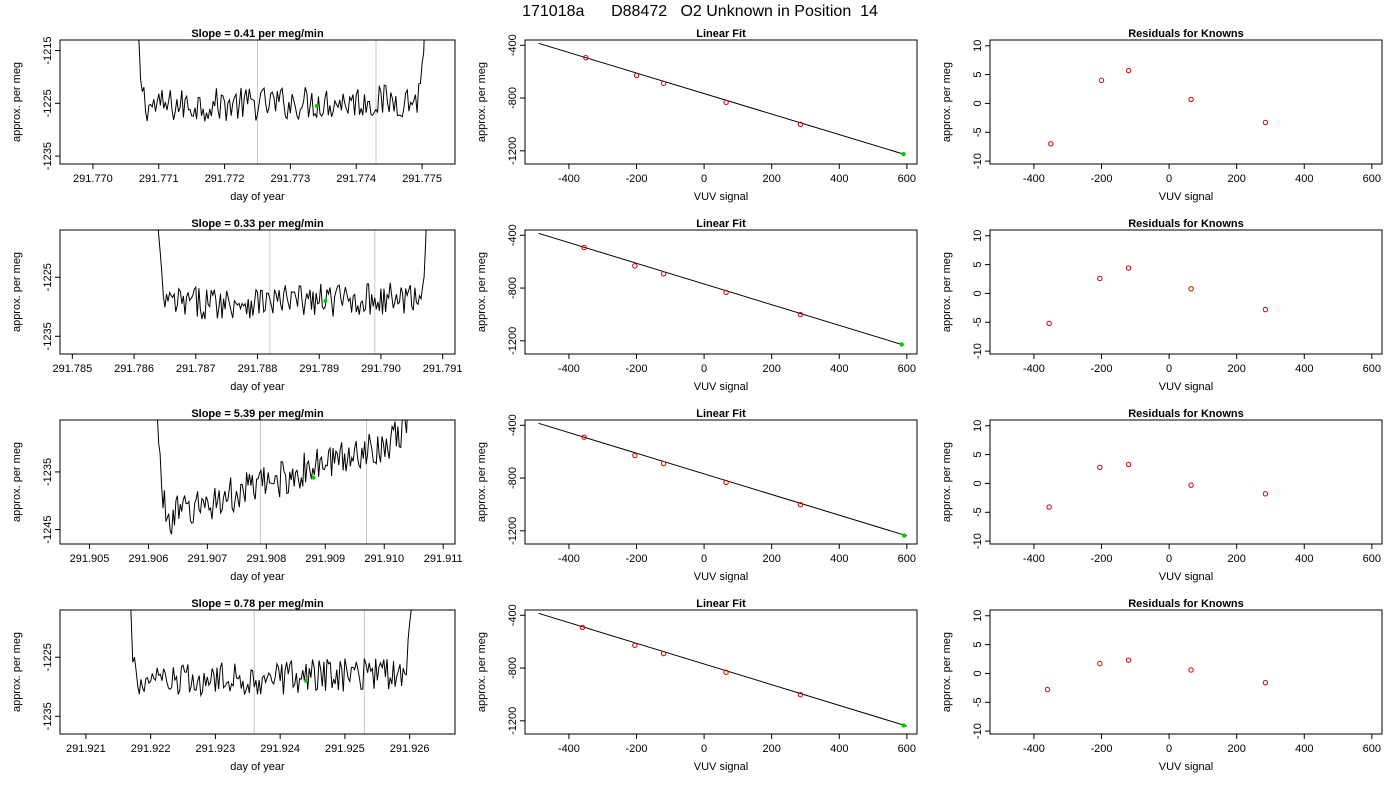 Image resolution: width=1400 pixels, height=800 pixels. I want to click on page-title: 171018a D88472 O2 Unknown in Position 14, so click(700, 12).